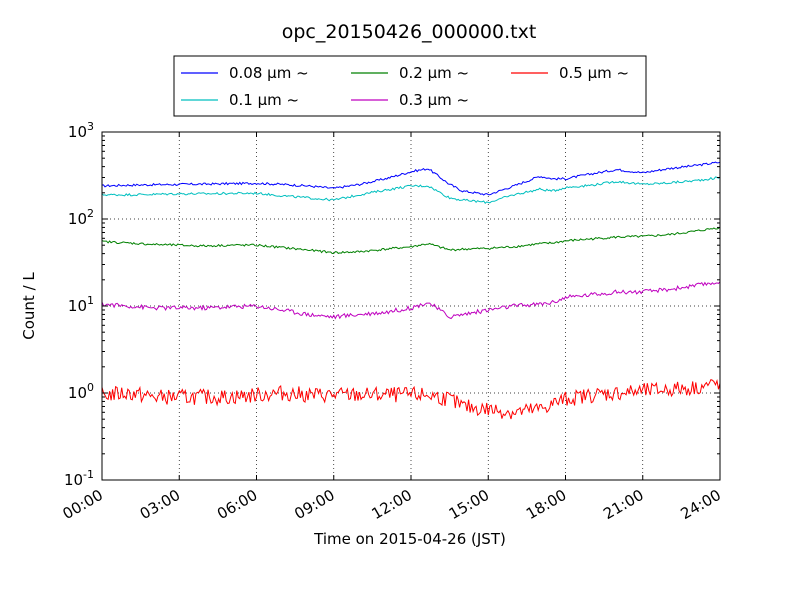 This screenshot has width=800, height=600. I want to click on x-axis-label: Time on 2015-04-26 (JST), so click(409, 539).